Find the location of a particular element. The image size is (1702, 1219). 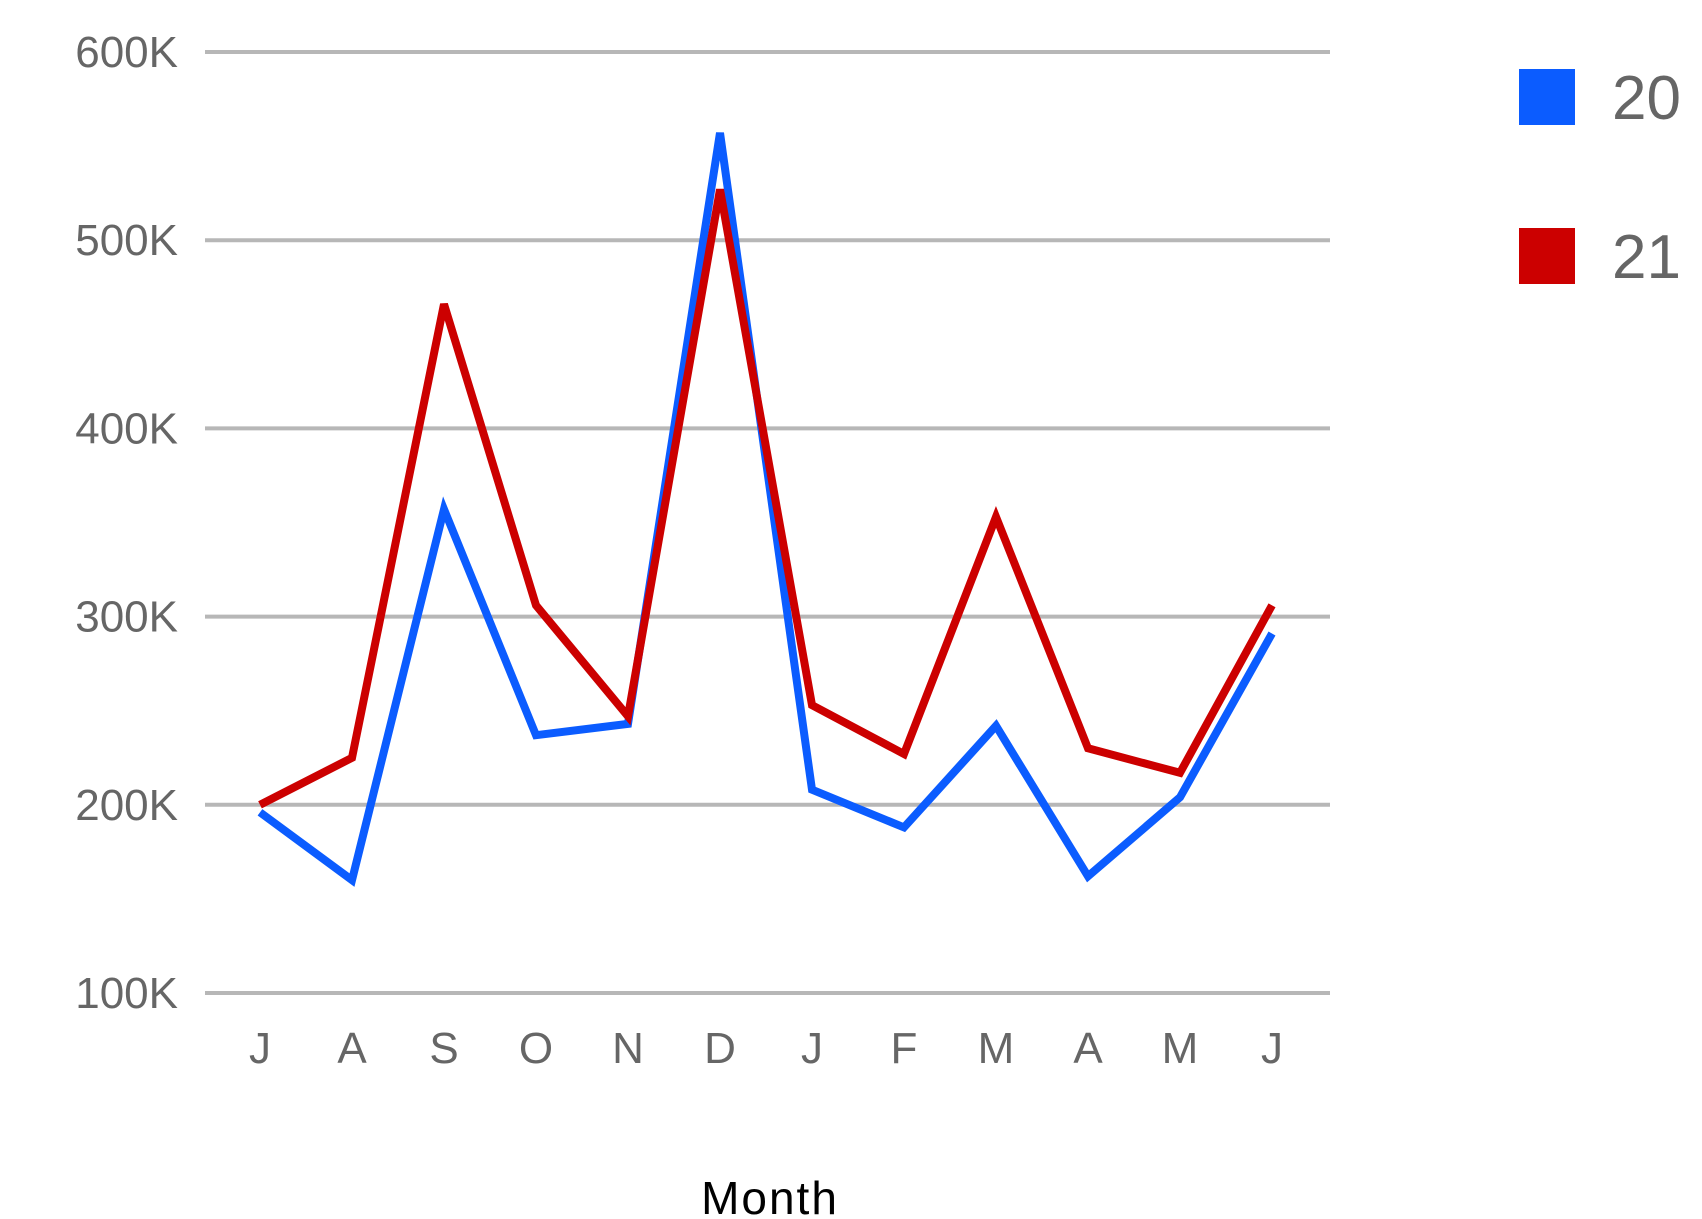

x-tick-label: F is located at coordinates (904, 1048).